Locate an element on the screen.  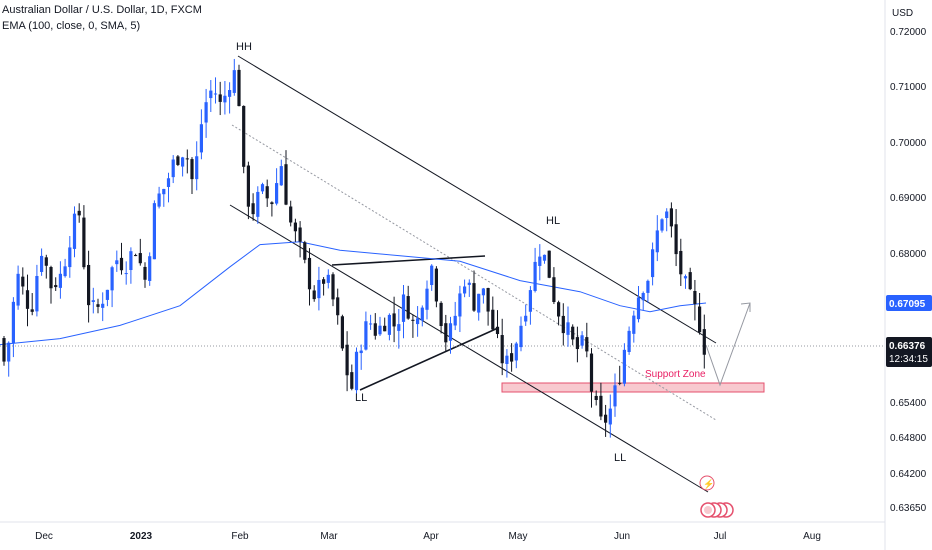
time-axis: Dec 2023 Feb Mar Apr May Jun Jul Aug is located at coordinates (428, 536).